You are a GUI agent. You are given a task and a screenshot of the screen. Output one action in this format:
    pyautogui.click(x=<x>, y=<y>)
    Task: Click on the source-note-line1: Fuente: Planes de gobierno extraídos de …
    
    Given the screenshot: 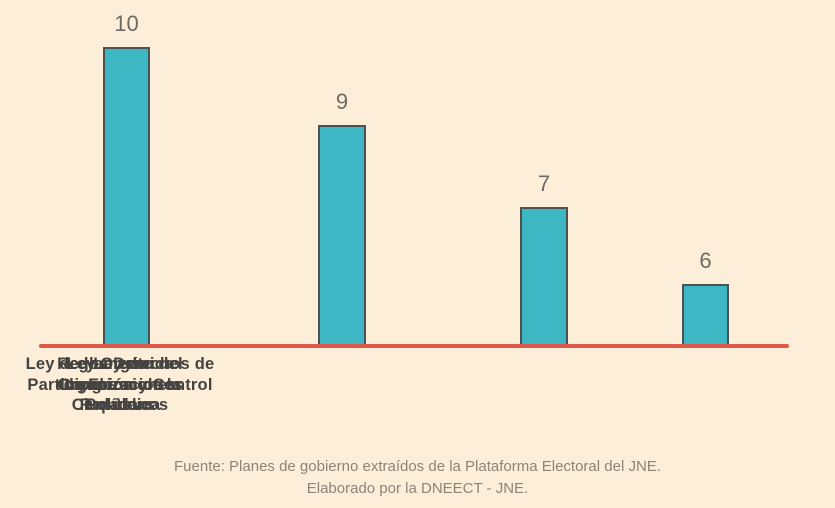 What is the action you would take?
    pyautogui.click(x=417, y=466)
    